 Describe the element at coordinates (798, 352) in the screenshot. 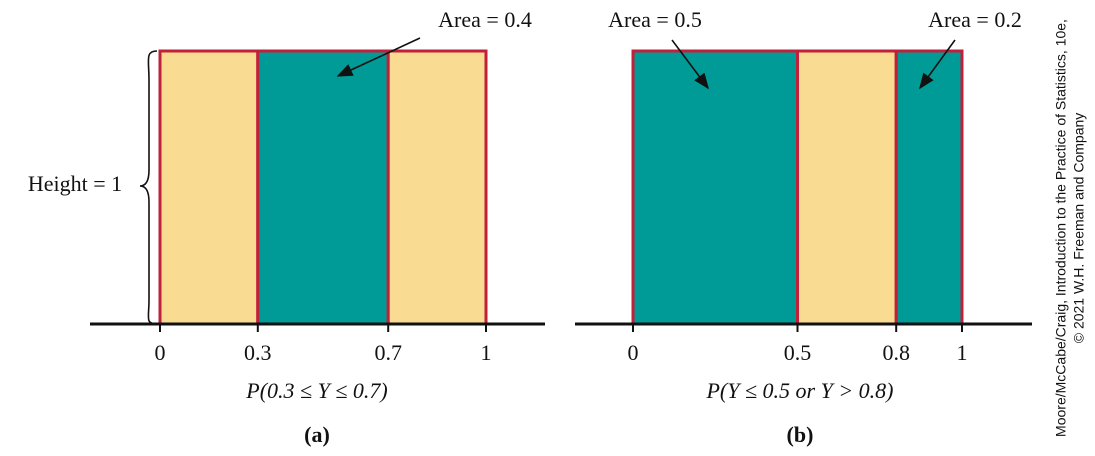

I see `tick-label: 0.5` at that location.